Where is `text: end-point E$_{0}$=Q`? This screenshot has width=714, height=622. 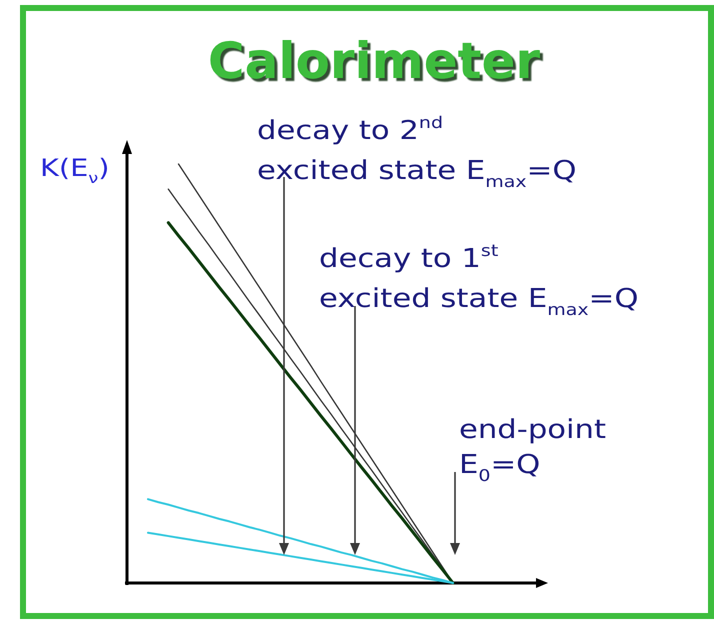 text: end-point E$_{0}$=Q is located at coordinates (532, 450).